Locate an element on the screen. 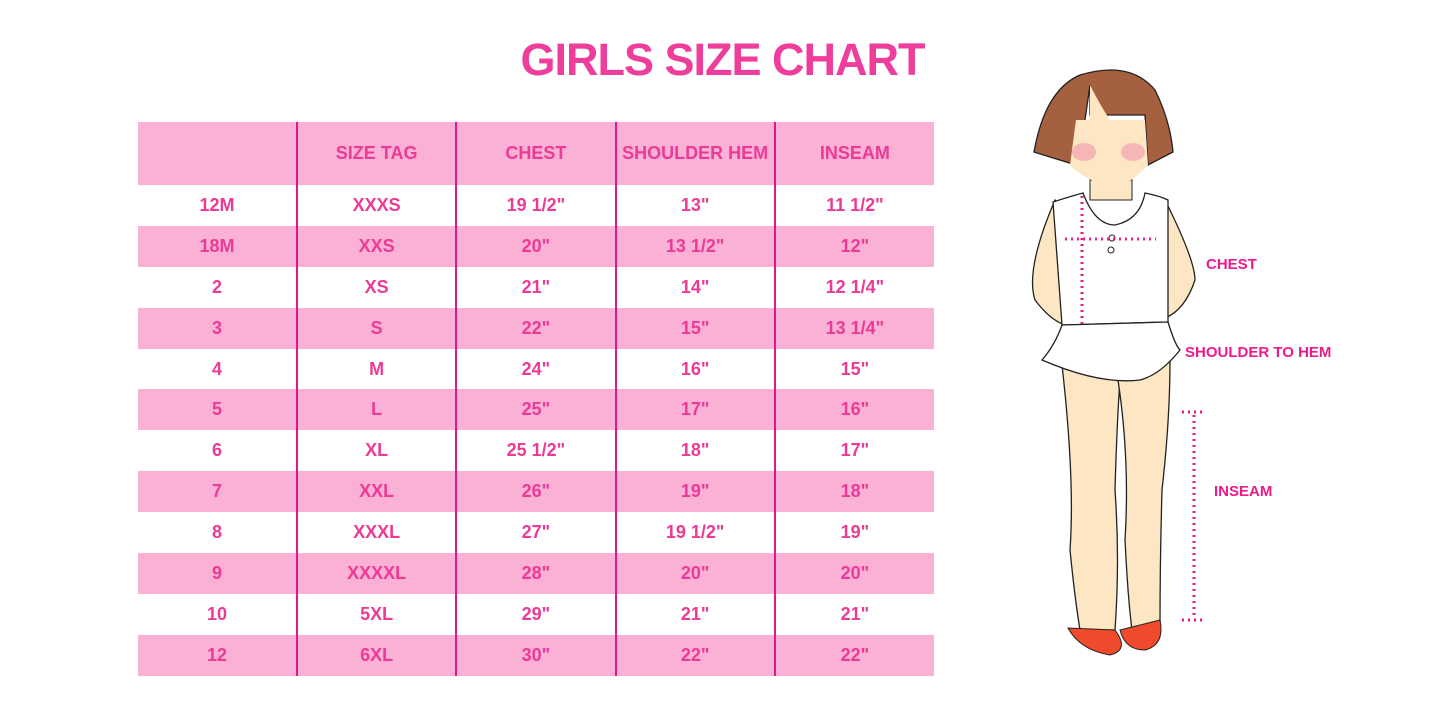 The image size is (1445, 723). table-cell: M is located at coordinates (376, 369).